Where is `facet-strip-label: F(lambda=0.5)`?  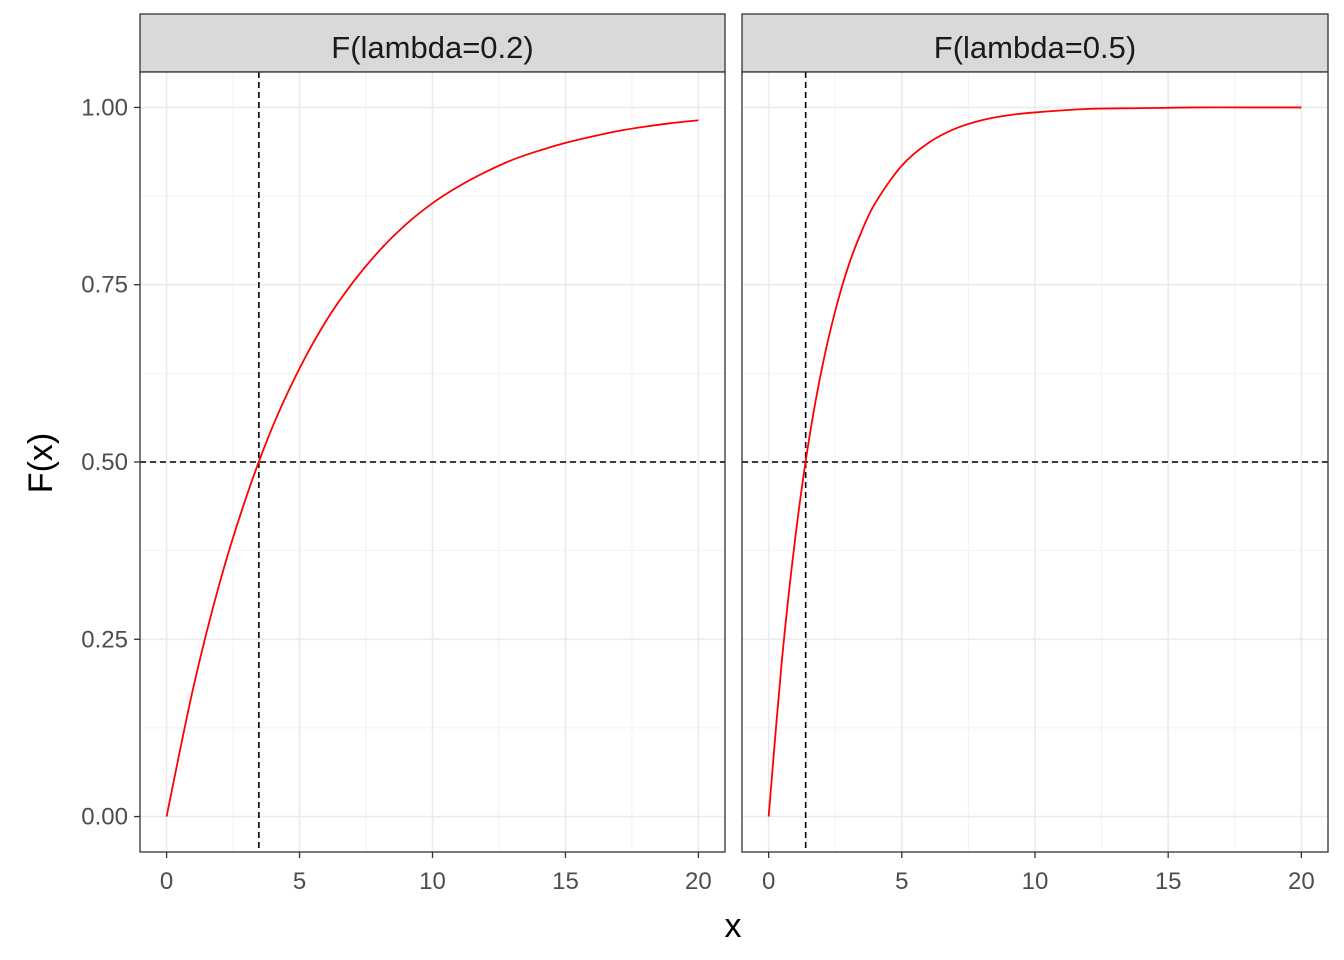 facet-strip-label: F(lambda=0.5) is located at coordinates (1035, 47).